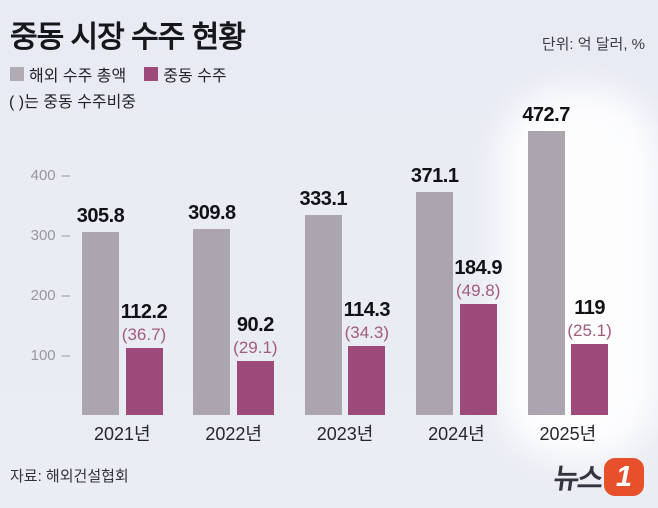 The image size is (658, 508). Describe the element at coordinates (456, 434) in the screenshot. I see `x-axis-year-label: 2024년` at that location.